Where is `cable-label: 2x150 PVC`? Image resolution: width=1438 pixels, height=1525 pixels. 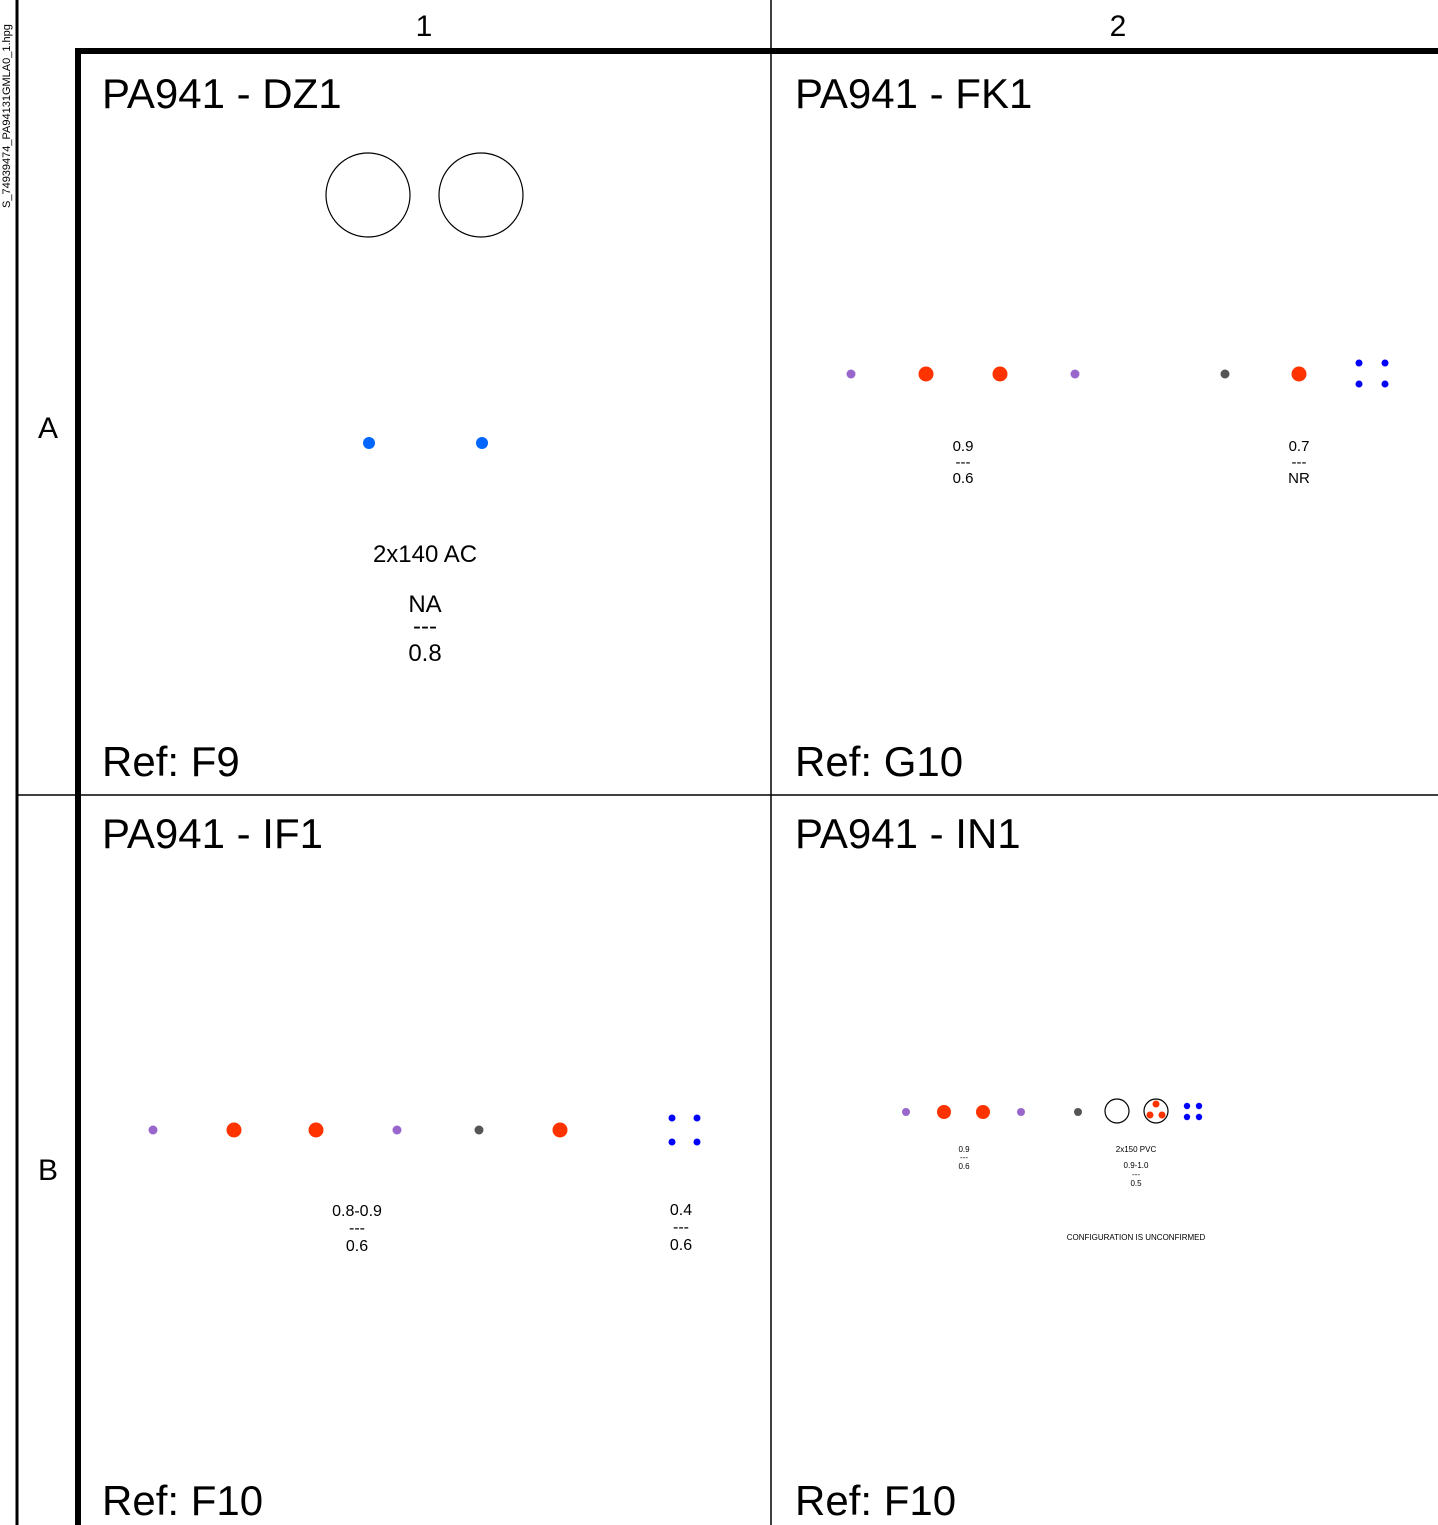
cable-label: 2x150 PVC is located at coordinates (1136, 1149).